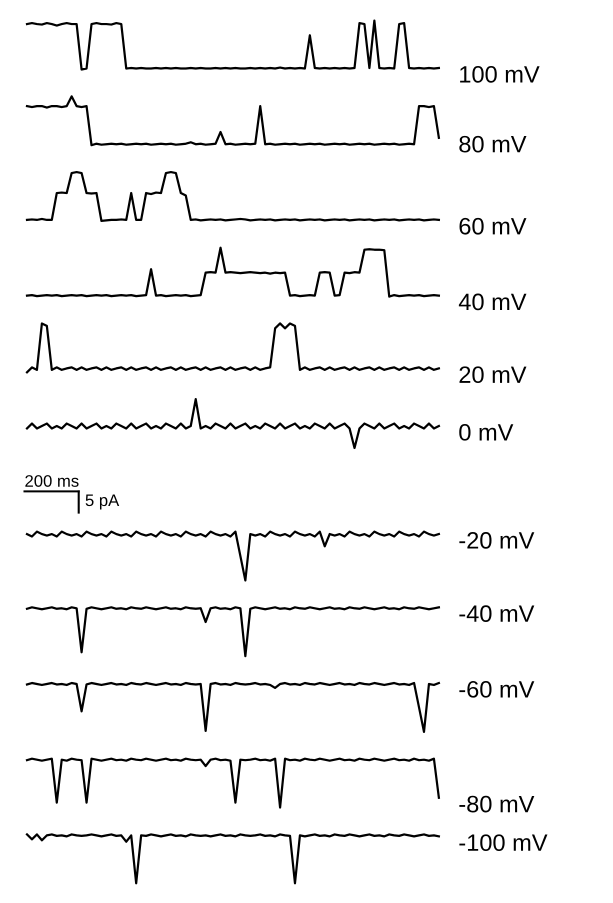  Describe the element at coordinates (103, 502) in the screenshot. I see `text: 5 pA` at that location.